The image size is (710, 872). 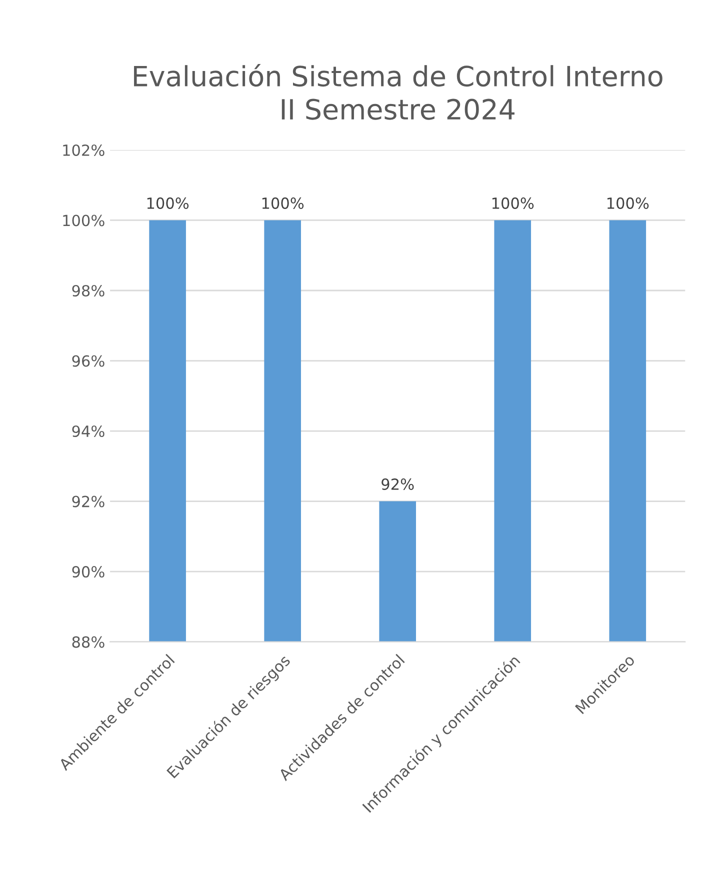 What do you see at coordinates (88, 572) in the screenshot?
I see `y-tick-label: 90%` at bounding box center [88, 572].